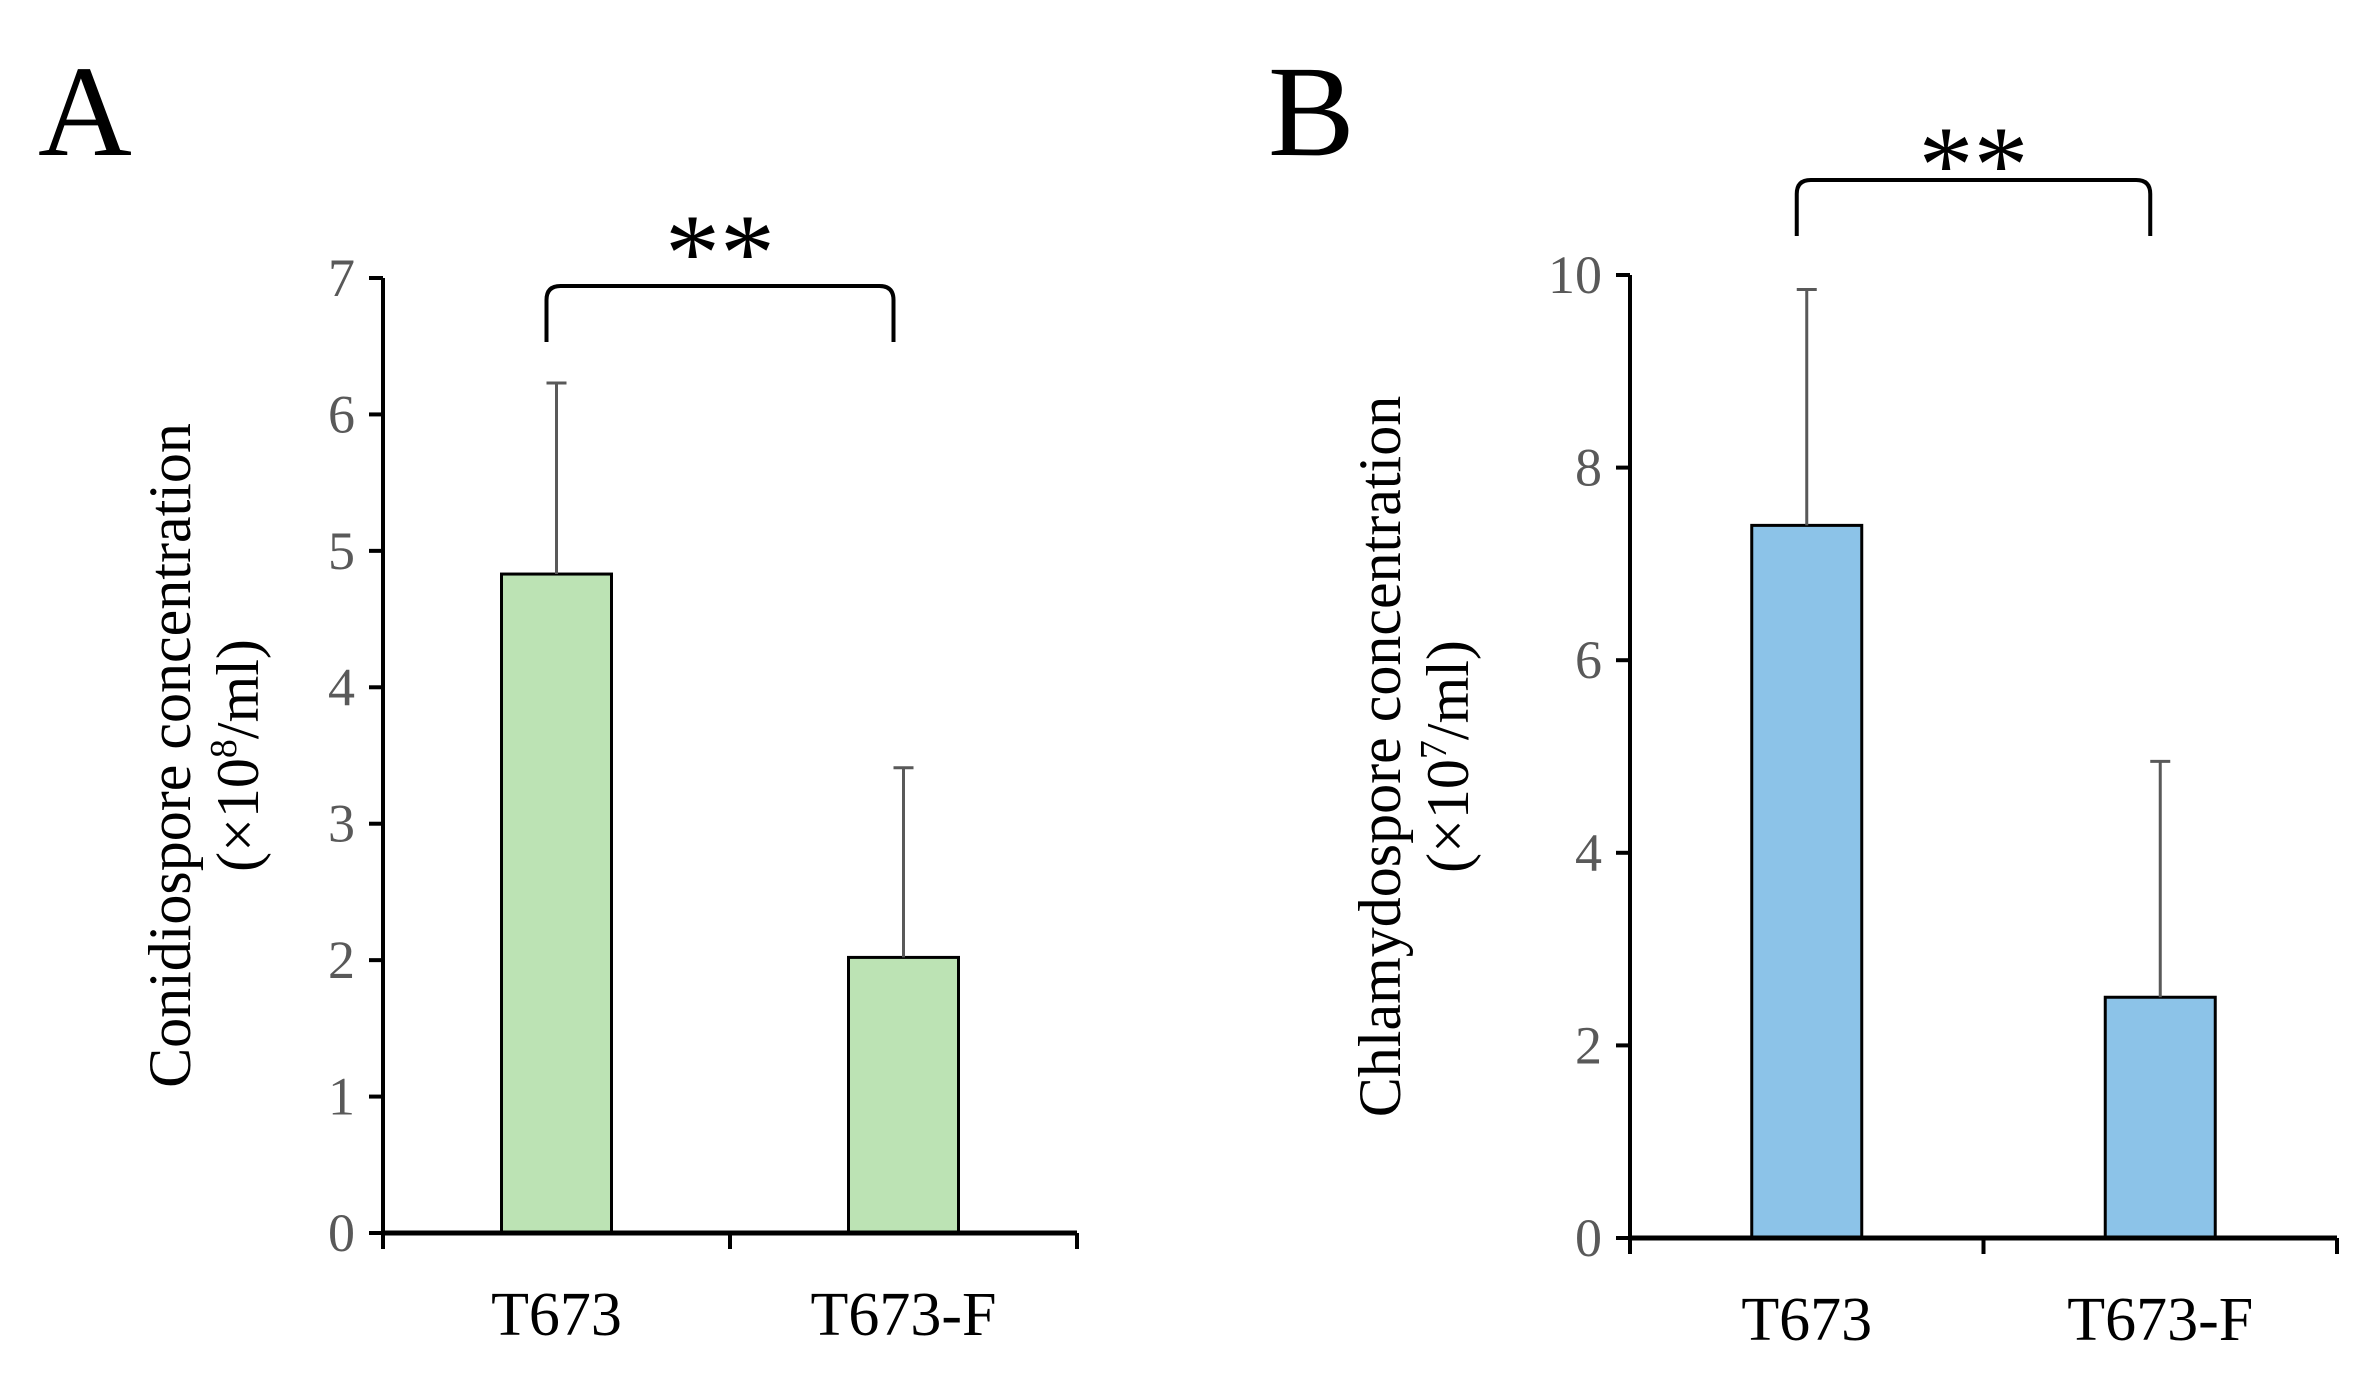 This screenshot has width=2361, height=1393. What do you see at coordinates (341, 824) in the screenshot?
I see `y-tick-label-3: 3` at bounding box center [341, 824].